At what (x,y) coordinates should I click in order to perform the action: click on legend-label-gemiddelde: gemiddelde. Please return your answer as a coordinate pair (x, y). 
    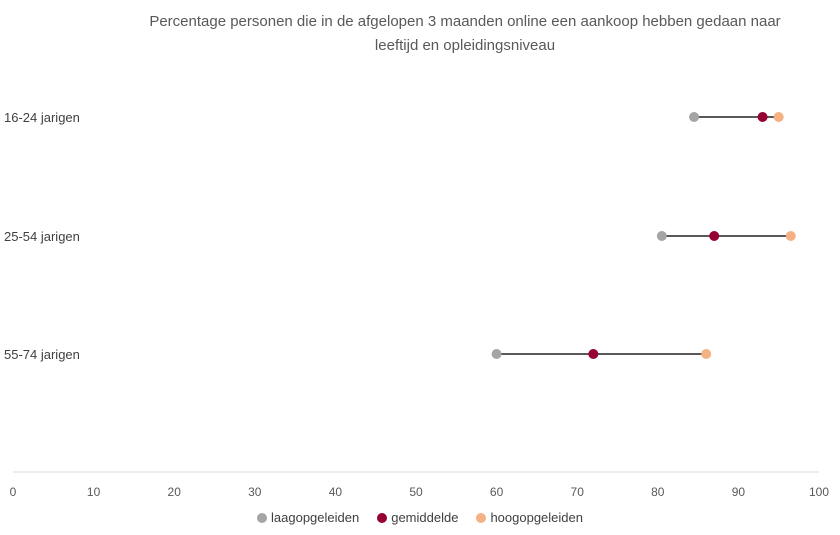
    Looking at the image, I should click on (425, 517).